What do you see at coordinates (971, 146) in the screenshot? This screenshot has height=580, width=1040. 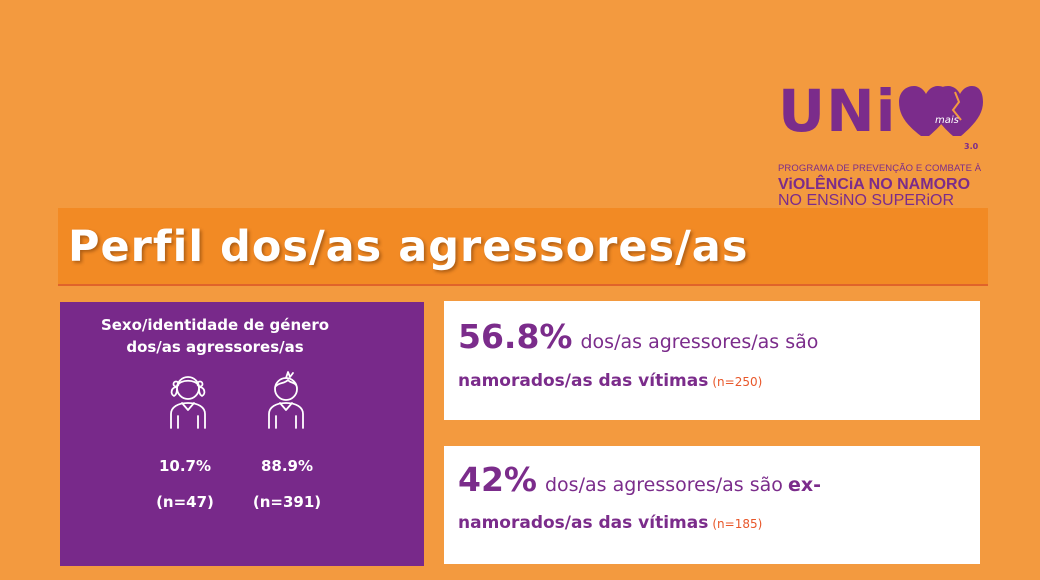 I see `logo-version: 3.0` at bounding box center [971, 146].